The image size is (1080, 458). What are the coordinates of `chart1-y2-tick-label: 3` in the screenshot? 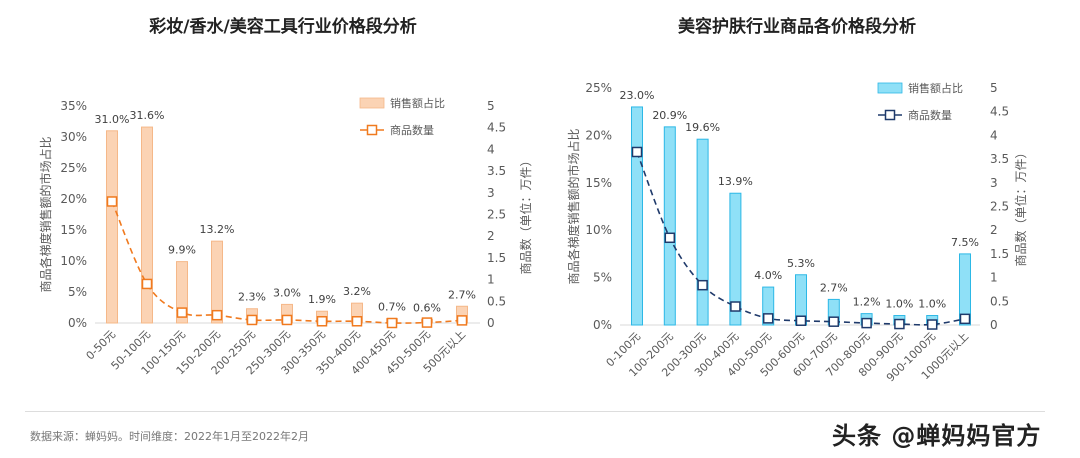 It's located at (491, 193).